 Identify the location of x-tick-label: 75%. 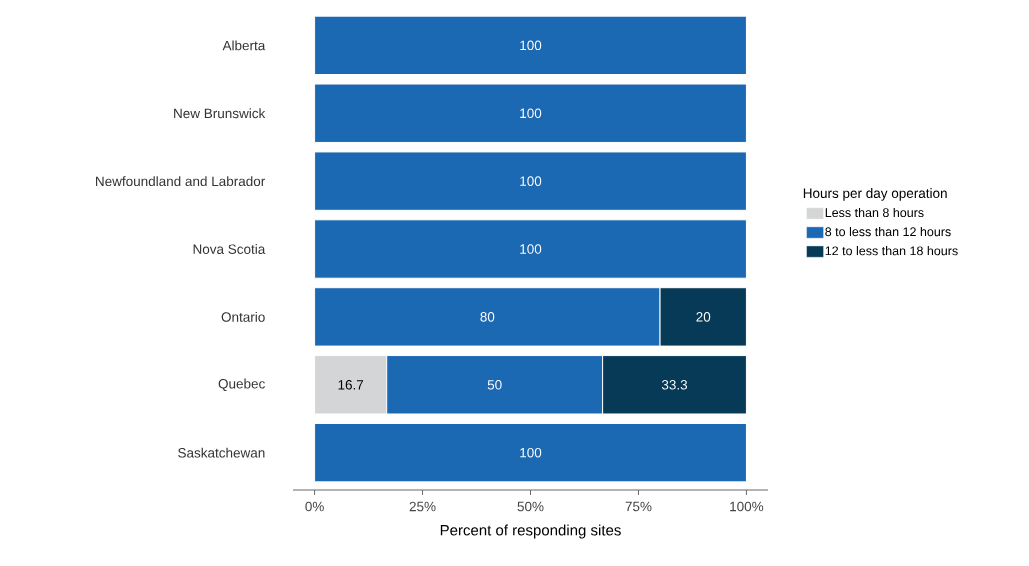
(638, 506).